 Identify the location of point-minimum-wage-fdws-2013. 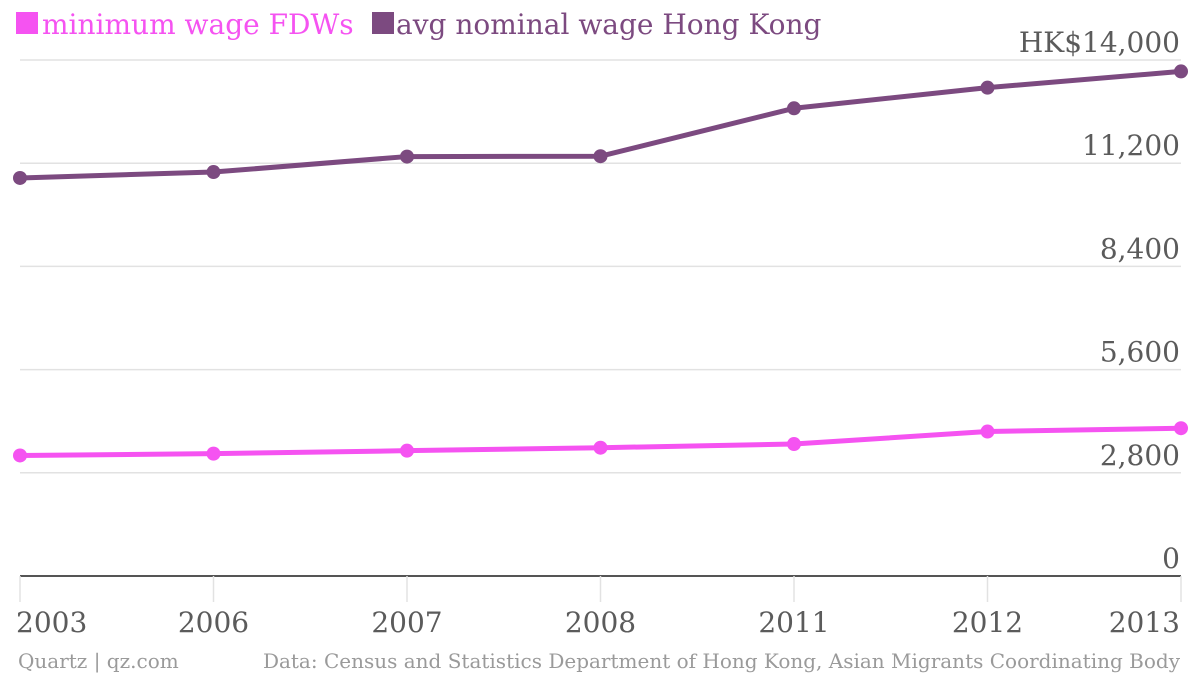
(1181, 428).